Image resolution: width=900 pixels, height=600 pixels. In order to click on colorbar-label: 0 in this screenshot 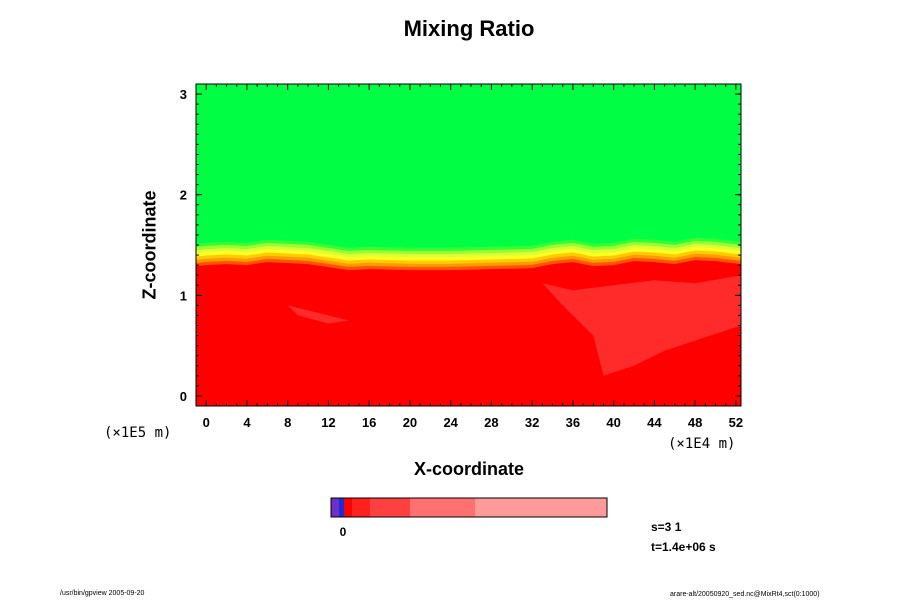, I will do `click(343, 532)`.